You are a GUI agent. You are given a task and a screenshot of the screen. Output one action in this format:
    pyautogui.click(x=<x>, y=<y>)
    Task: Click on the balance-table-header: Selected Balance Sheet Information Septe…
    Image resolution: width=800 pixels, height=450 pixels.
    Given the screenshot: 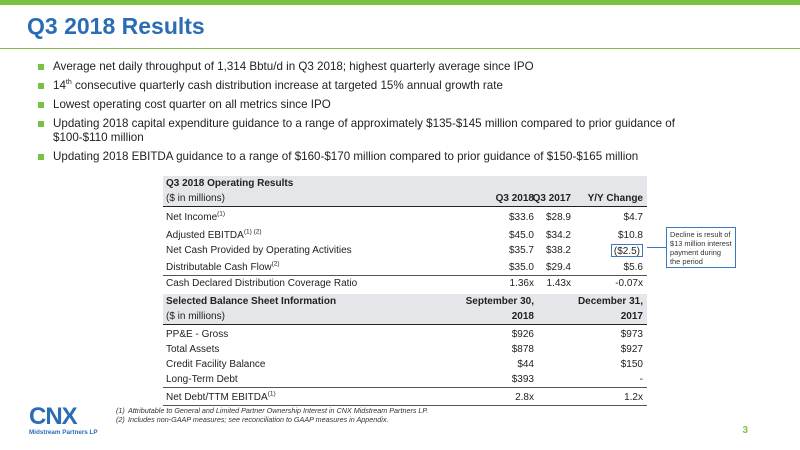 What is the action you would take?
    pyautogui.click(x=405, y=309)
    